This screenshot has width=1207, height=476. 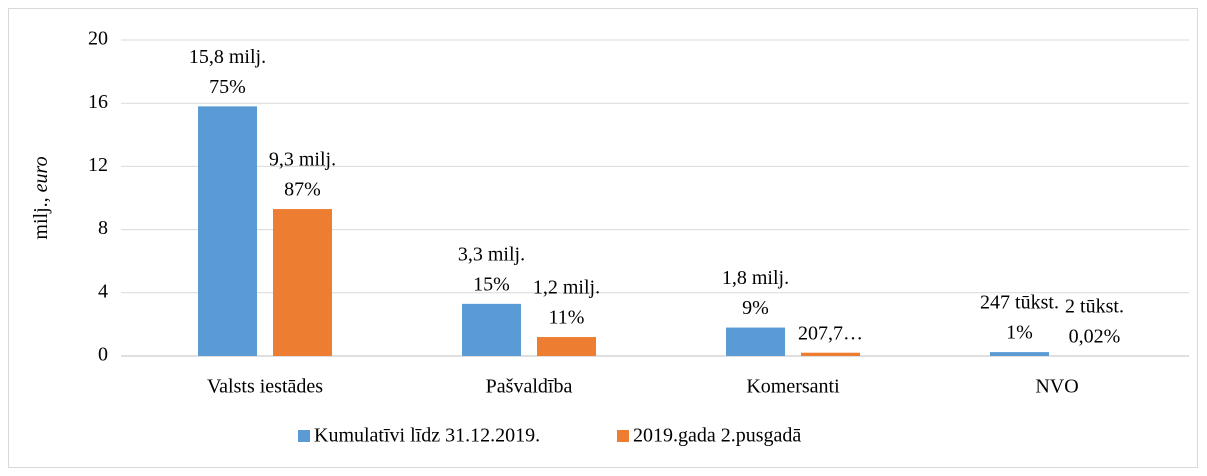 What do you see at coordinates (491, 254) in the screenshot?
I see `value-label: 3,3 milj.` at bounding box center [491, 254].